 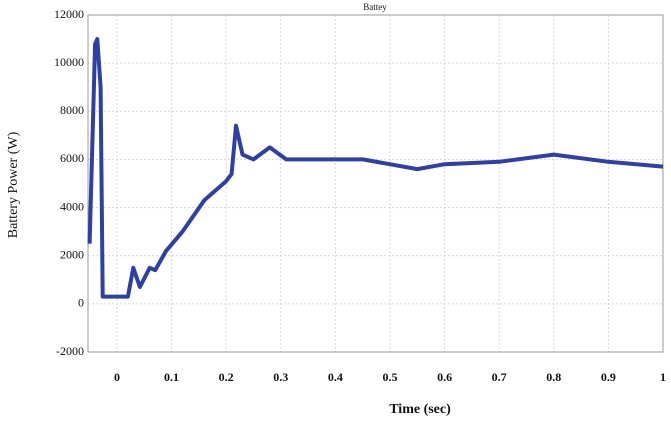 What do you see at coordinates (117, 377) in the screenshot?
I see `x-tick-label: 0` at bounding box center [117, 377].